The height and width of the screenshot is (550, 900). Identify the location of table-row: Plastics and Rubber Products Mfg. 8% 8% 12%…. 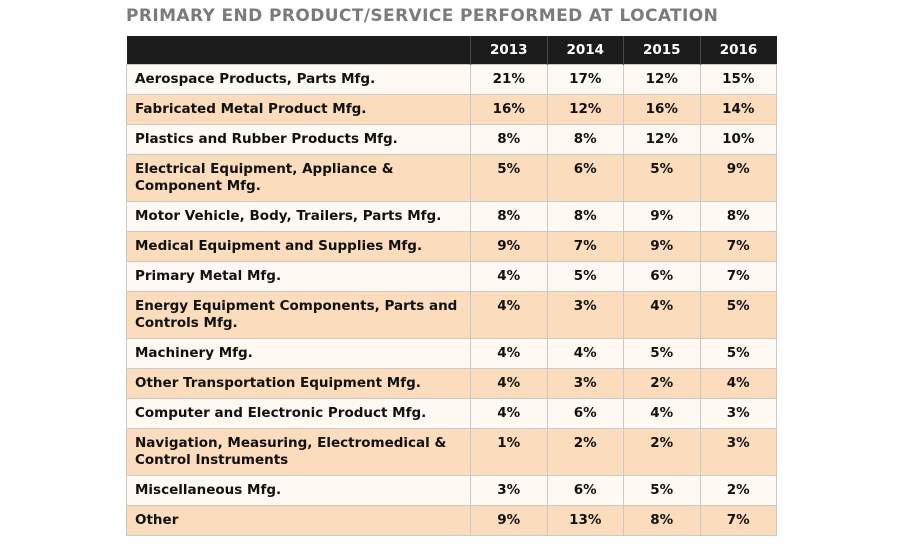
(451, 139).